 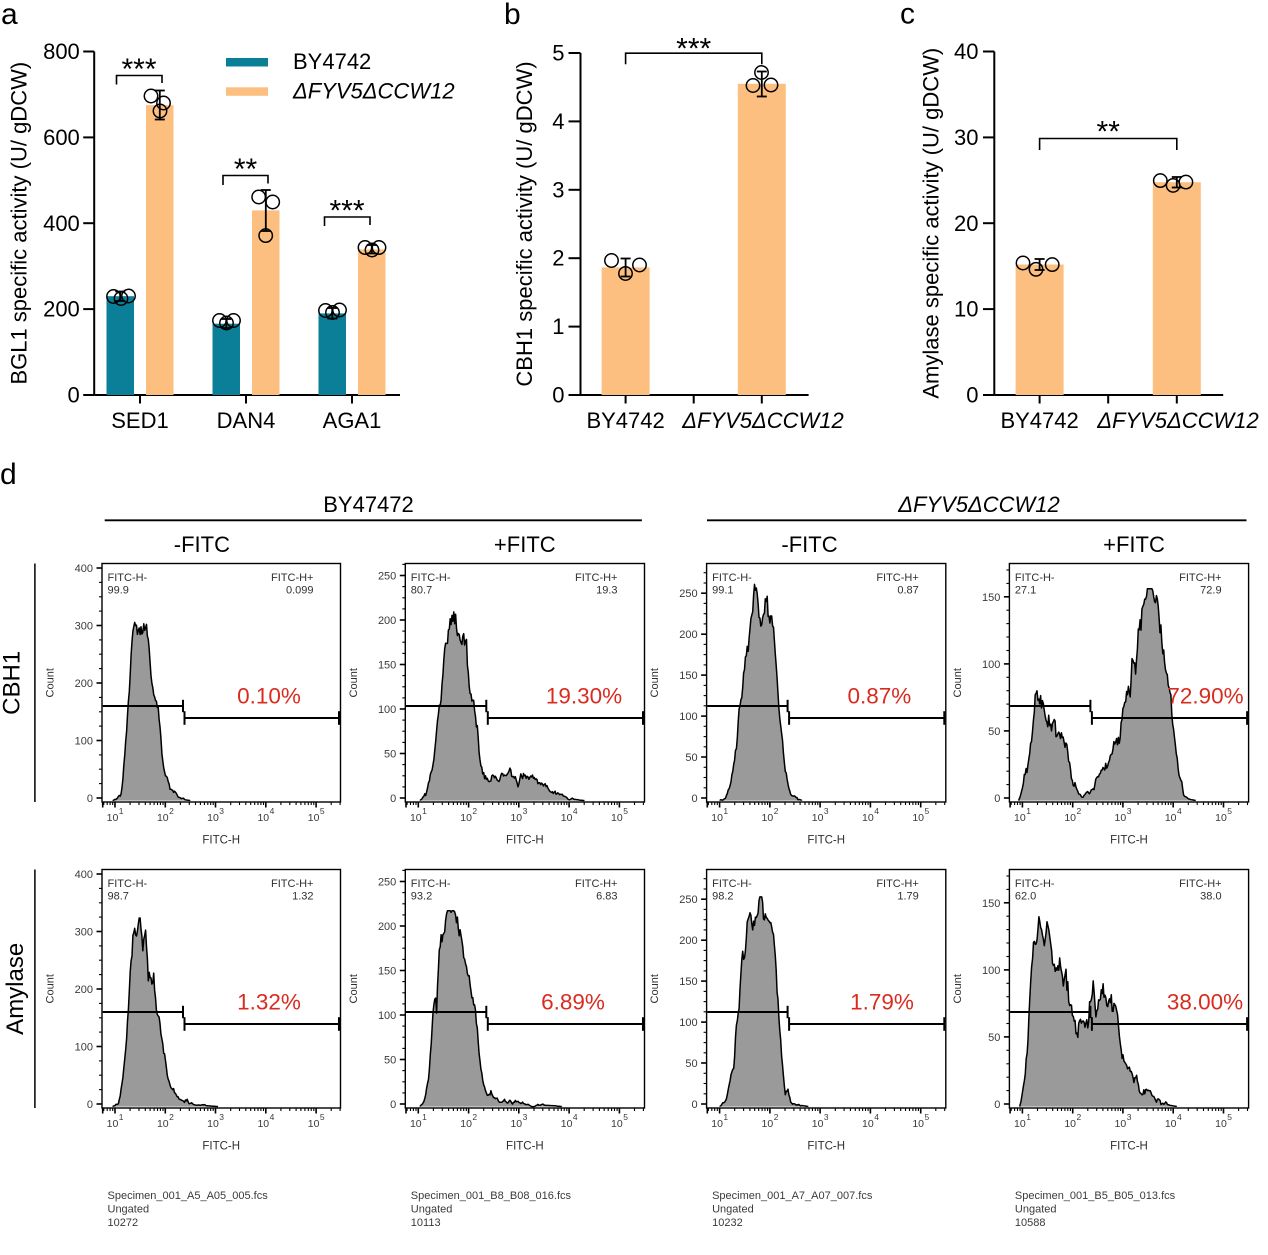 What do you see at coordinates (907, 15) in the screenshot?
I see `svg-text: c` at bounding box center [907, 15].